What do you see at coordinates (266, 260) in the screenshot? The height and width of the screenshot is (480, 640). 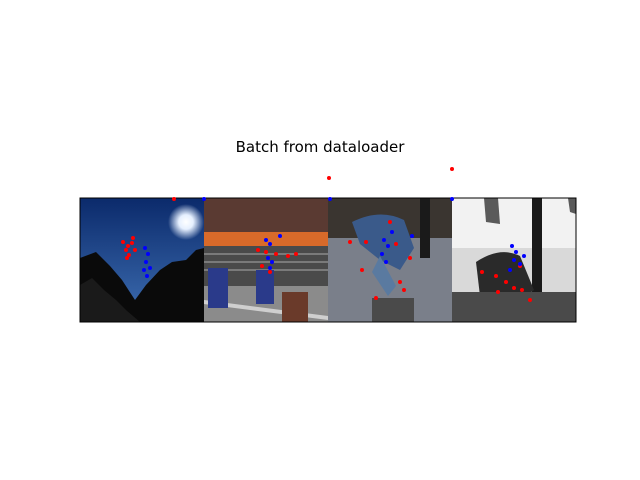 I see `gymnastics-arena-panel` at bounding box center [266, 260].